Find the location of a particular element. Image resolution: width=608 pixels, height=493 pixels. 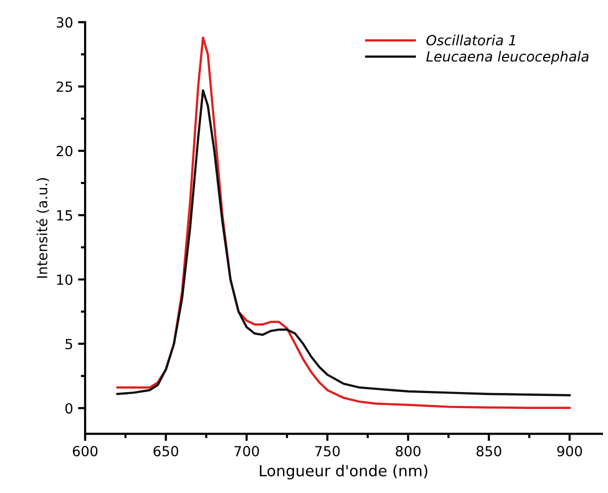

x-tick-label: 700 is located at coordinates (246, 451).